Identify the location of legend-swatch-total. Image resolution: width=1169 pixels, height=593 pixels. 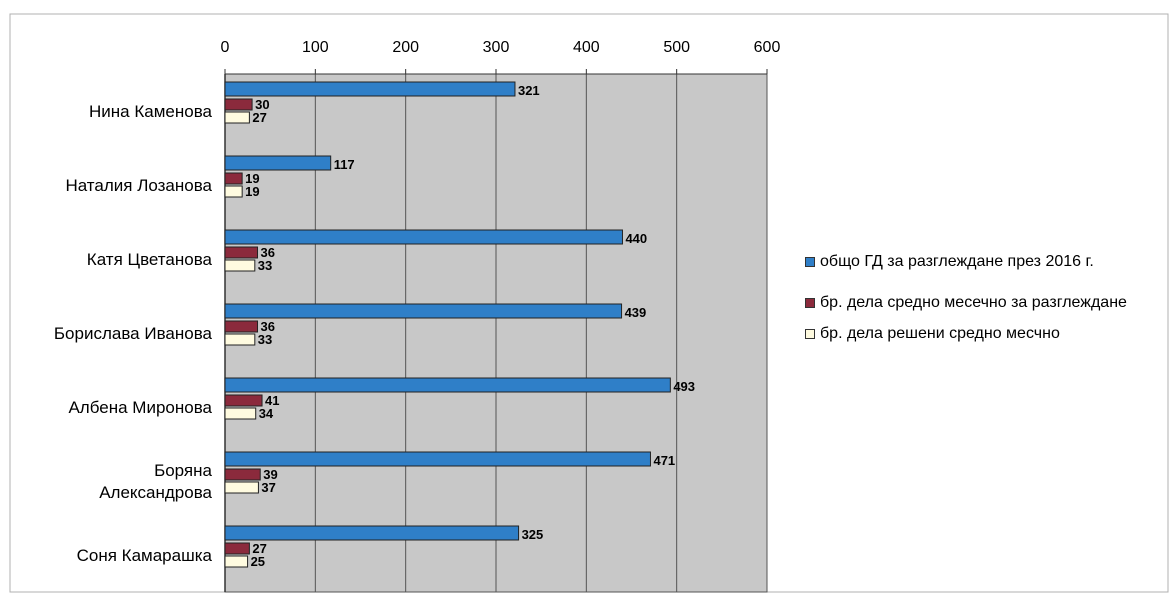
(810, 262).